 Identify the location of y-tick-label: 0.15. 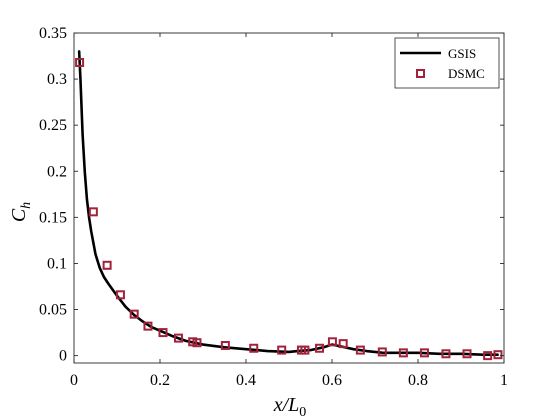
(53, 217).